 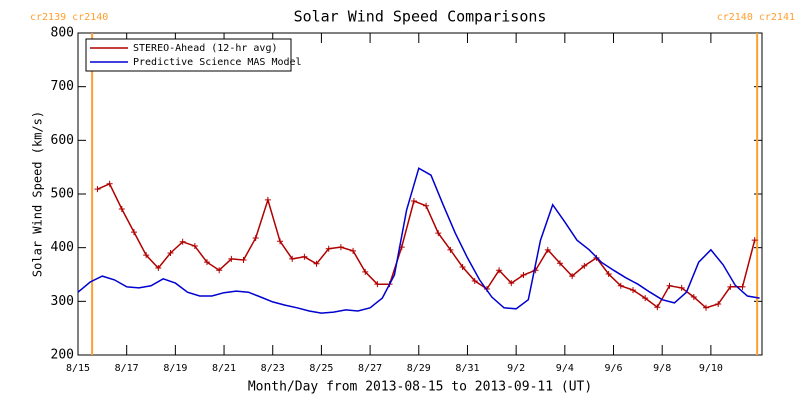 I want to click on x-tick-label: 8/31, so click(x=467, y=368).